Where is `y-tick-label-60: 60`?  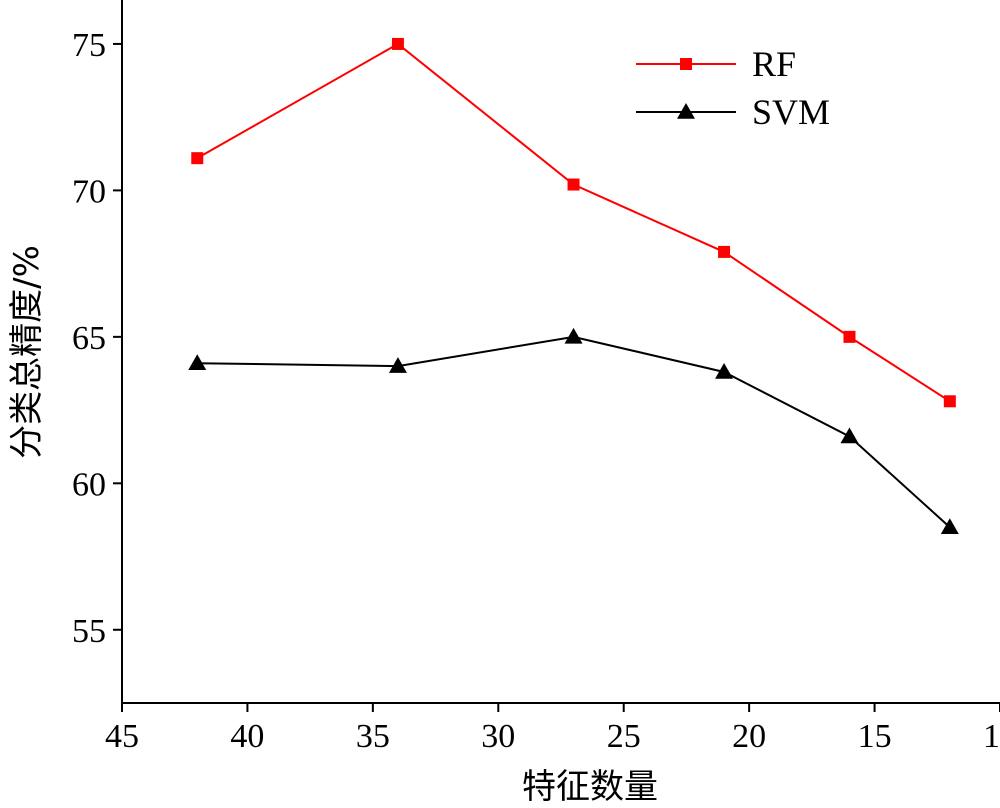 y-tick-label-60: 60 is located at coordinates (89, 484).